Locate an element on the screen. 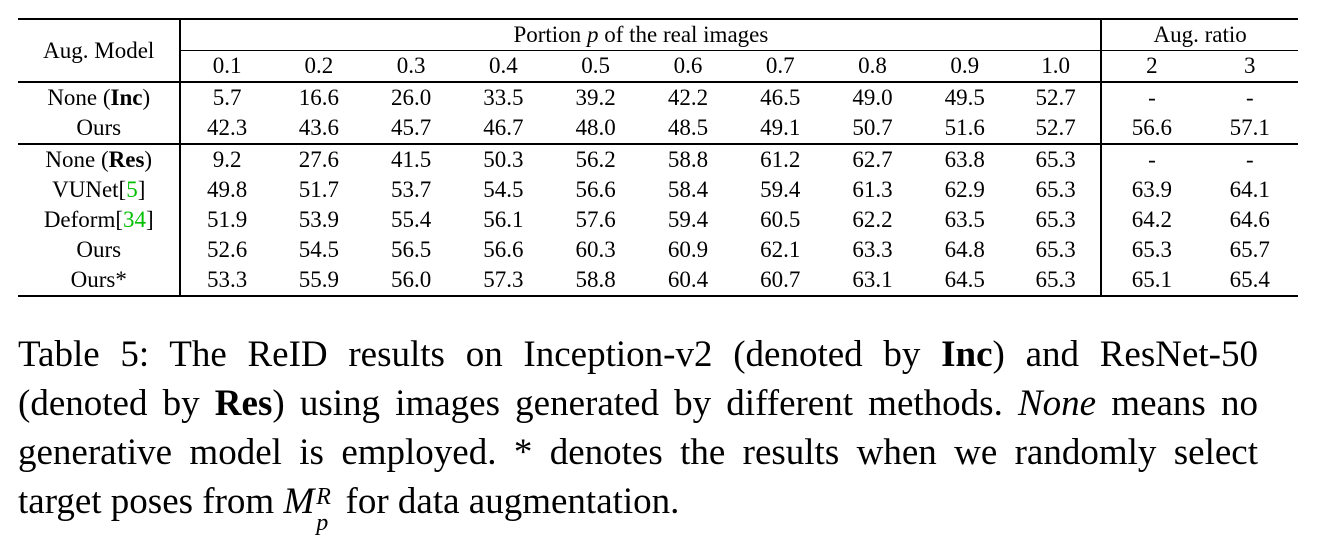 This screenshot has width=1320, height=548. portion-value-cell: 52.7 is located at coordinates (1056, 97).